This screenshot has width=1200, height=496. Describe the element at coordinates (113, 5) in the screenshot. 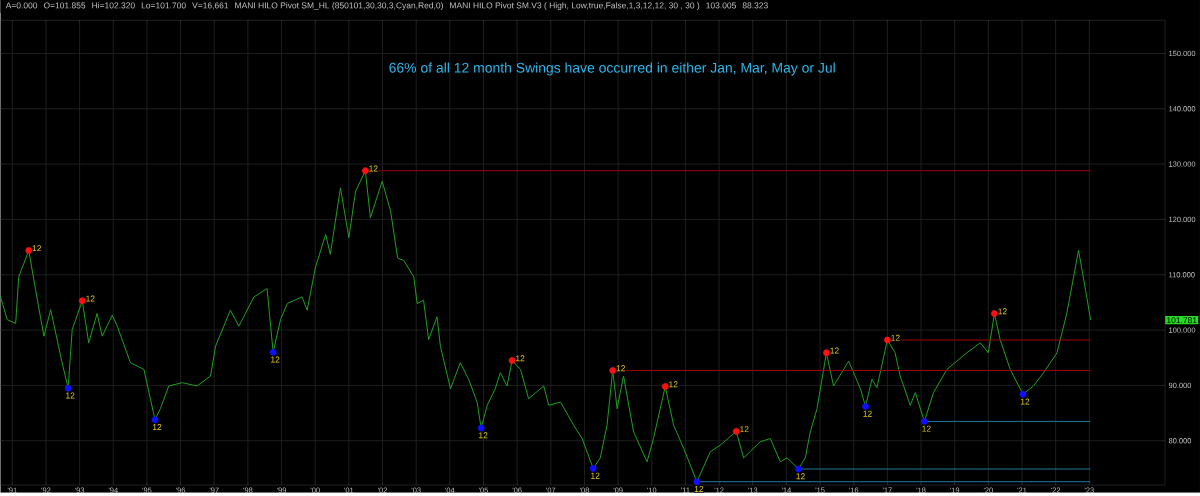

I see `text: Hi=102.320` at that location.